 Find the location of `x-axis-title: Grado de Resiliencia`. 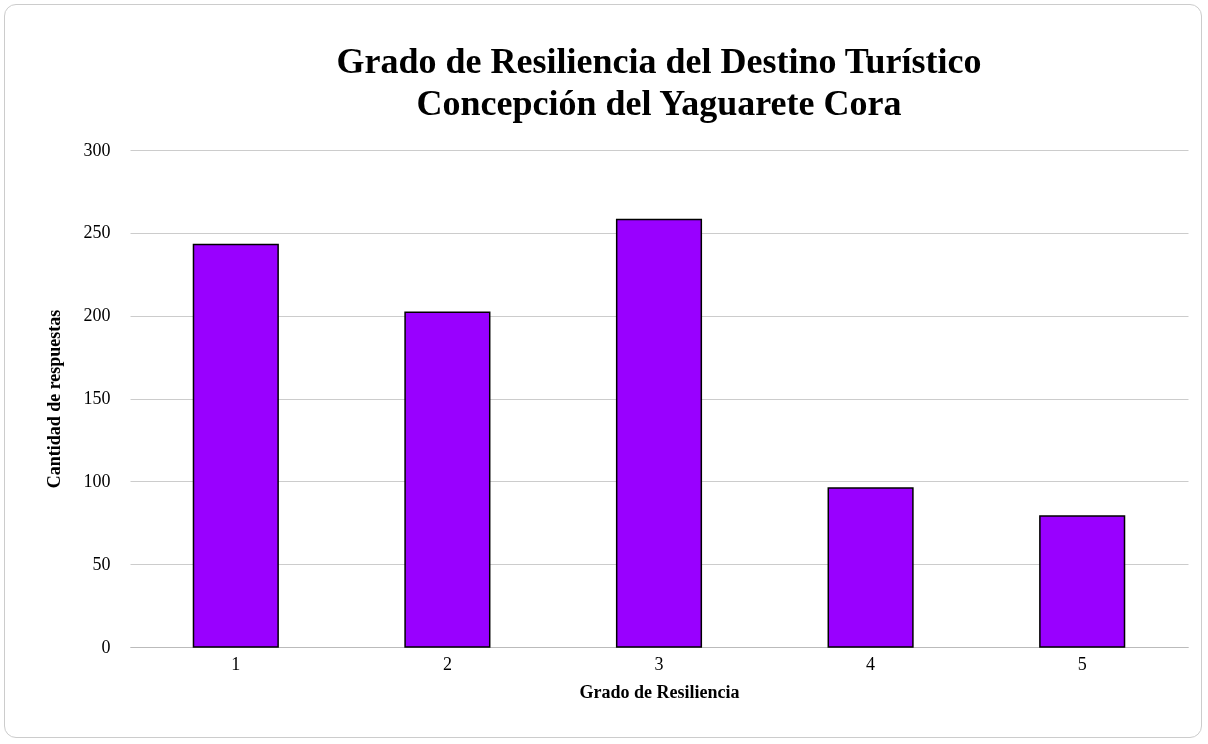

x-axis-title: Grado de Resiliencia is located at coordinates (659, 691).